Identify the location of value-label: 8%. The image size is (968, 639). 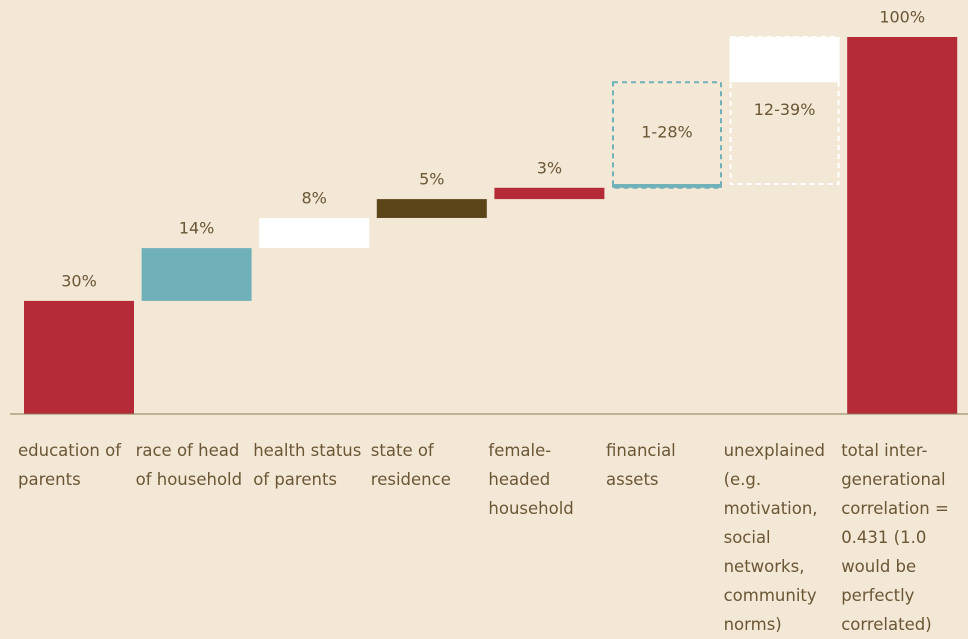
(314, 197).